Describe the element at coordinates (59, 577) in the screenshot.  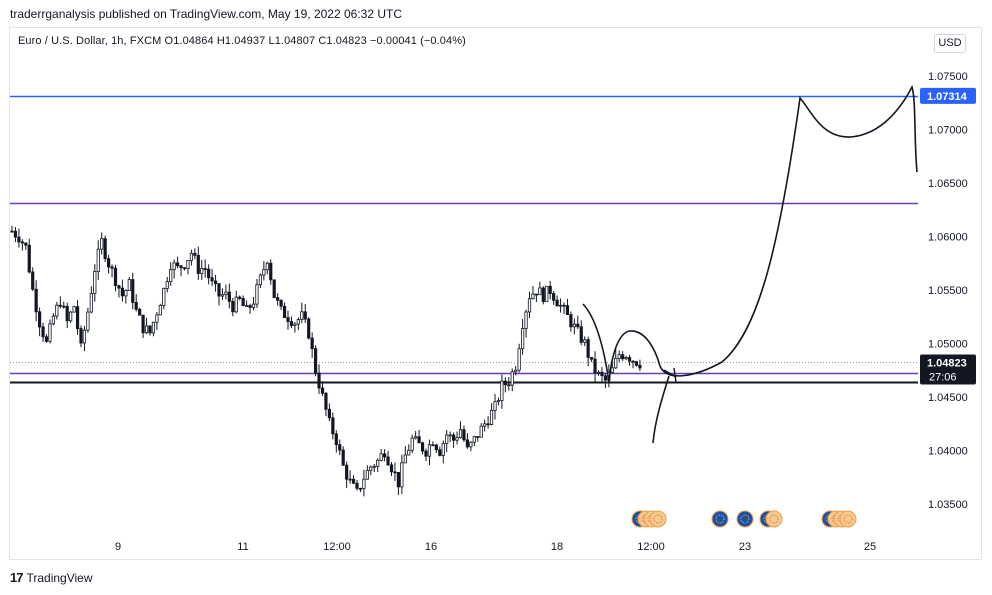
I see `brand-name: TradingView` at that location.